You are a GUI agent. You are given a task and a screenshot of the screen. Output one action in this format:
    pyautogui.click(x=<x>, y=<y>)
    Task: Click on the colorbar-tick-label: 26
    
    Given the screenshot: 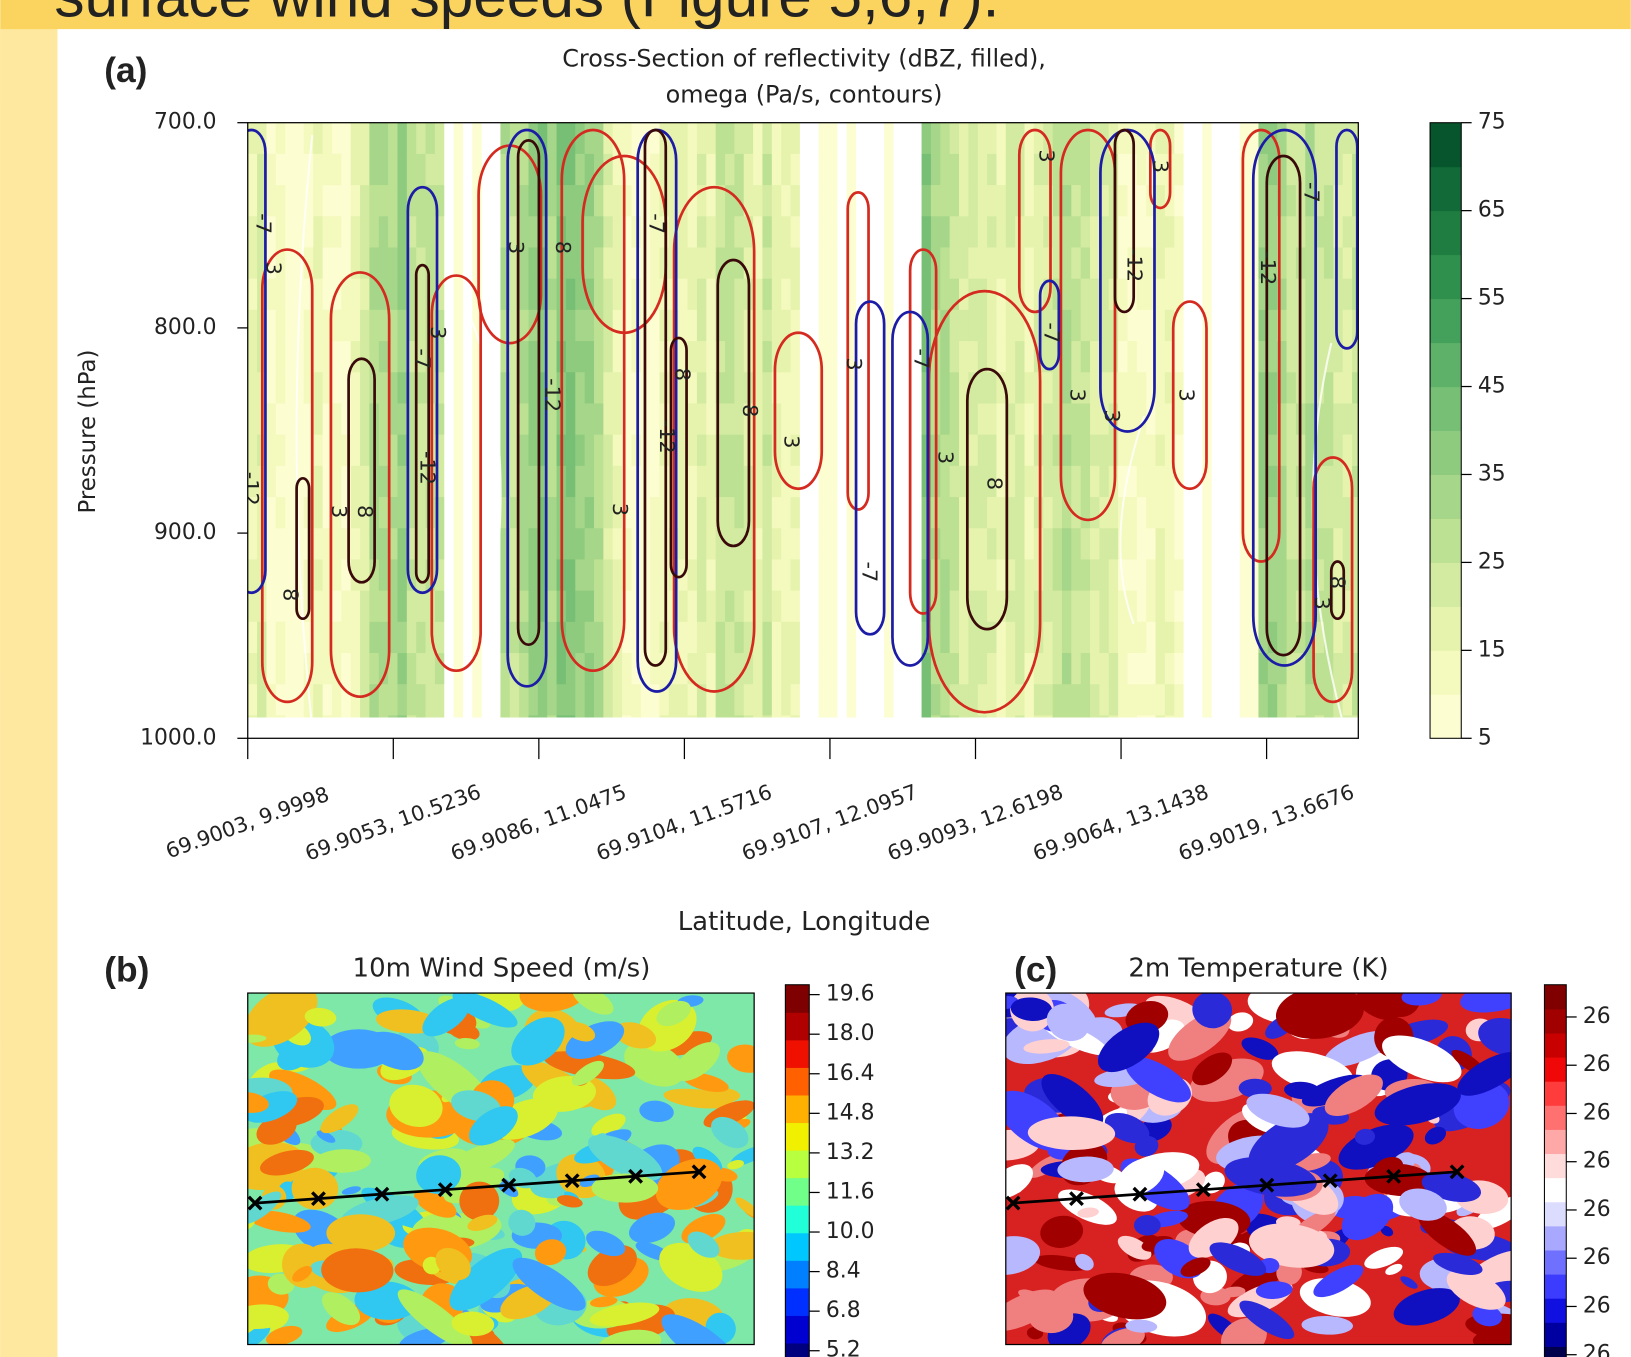 What is the action you would take?
    pyautogui.click(x=1597, y=1161)
    